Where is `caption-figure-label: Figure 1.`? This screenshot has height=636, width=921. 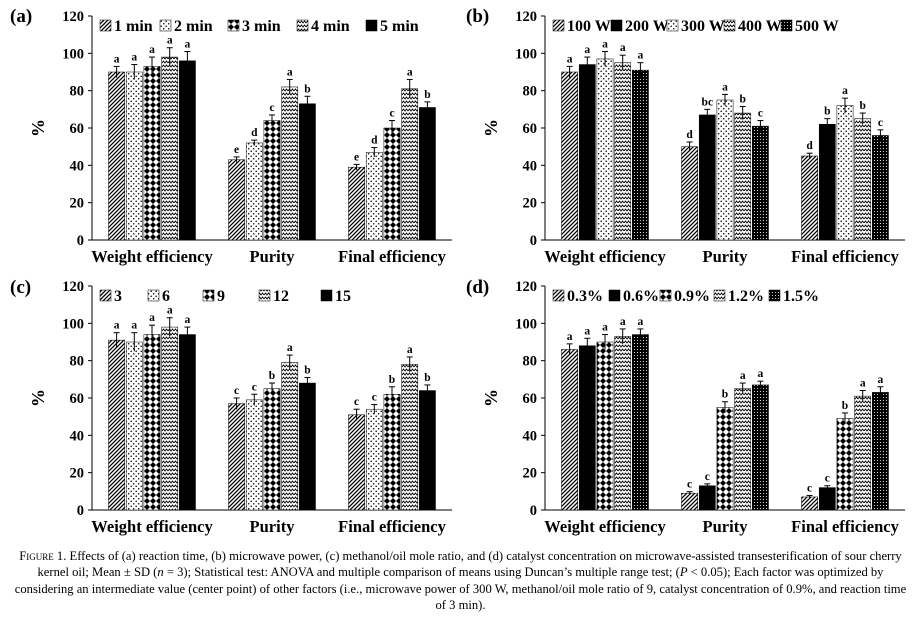 caption-figure-label: Figure 1. is located at coordinates (43, 556).